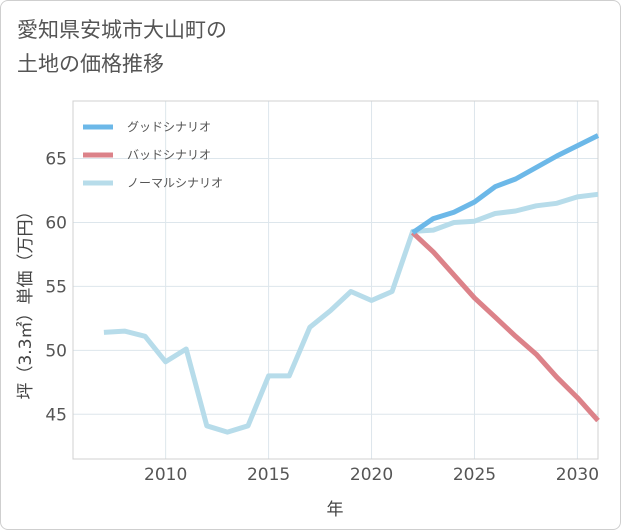  I want to click on y-tick-50: 50, so click(56, 351).